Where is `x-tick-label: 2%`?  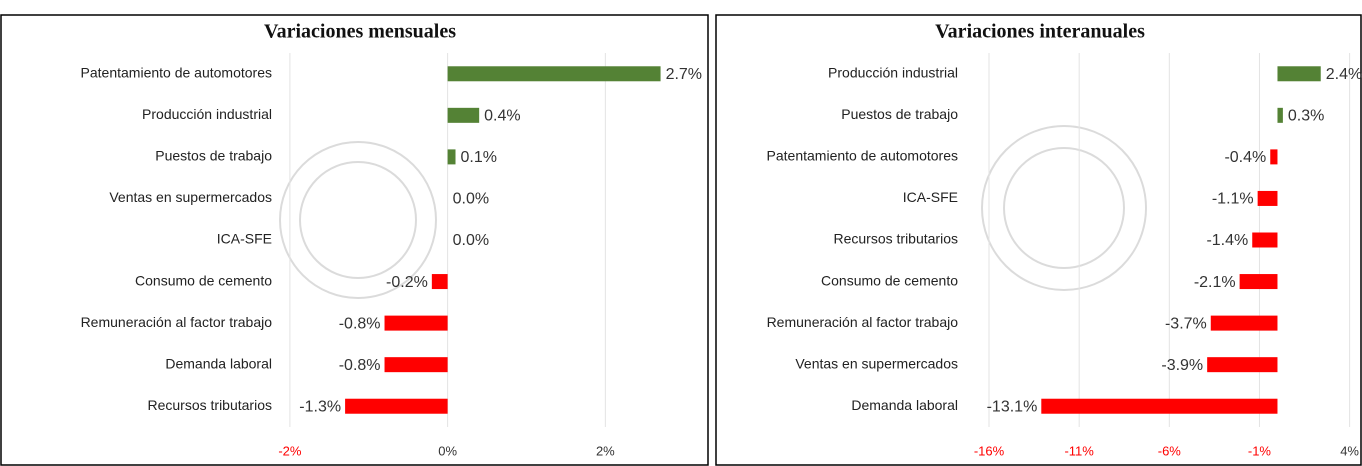
x-tick-label: 2% is located at coordinates (605, 450).